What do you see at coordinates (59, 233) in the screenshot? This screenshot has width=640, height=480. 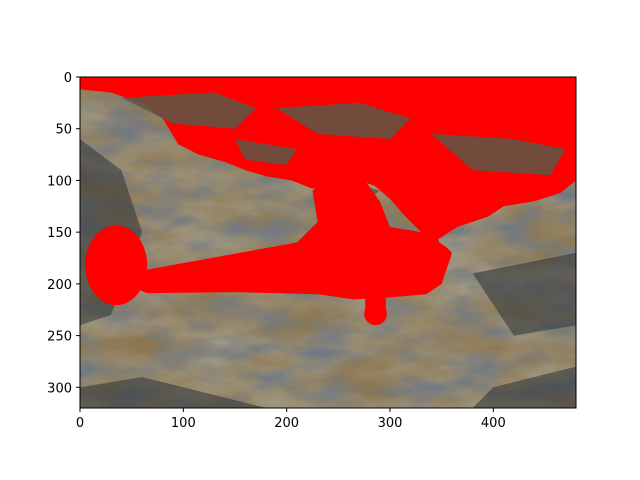 I see `y-tick-label: 150` at bounding box center [59, 233].